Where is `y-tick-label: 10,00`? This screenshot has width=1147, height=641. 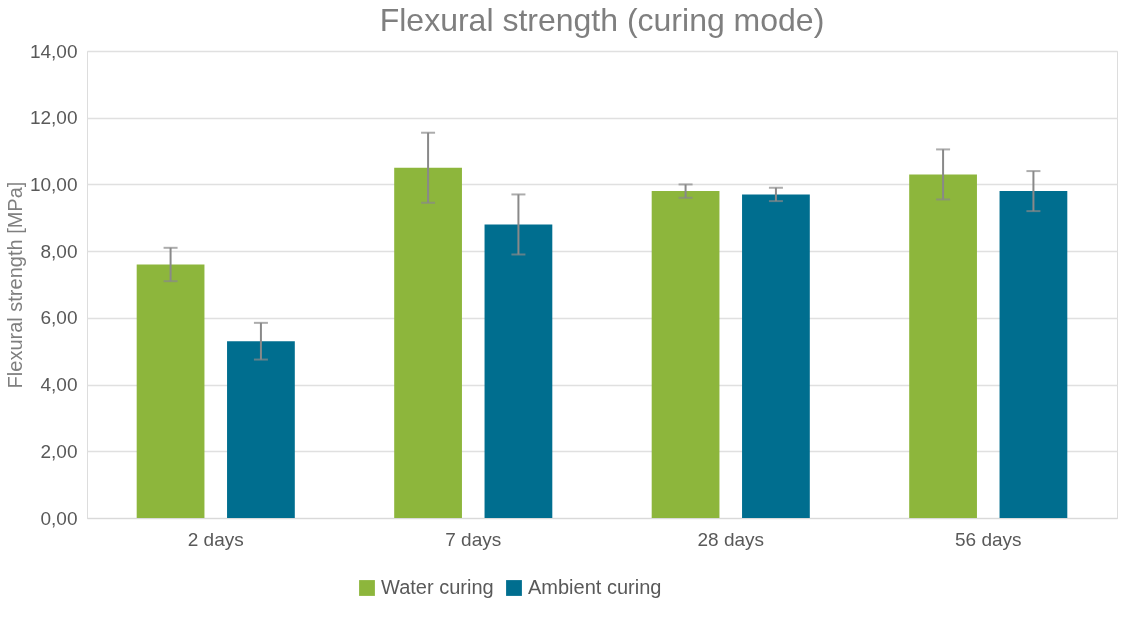 y-tick-label: 10,00 is located at coordinates (53, 184).